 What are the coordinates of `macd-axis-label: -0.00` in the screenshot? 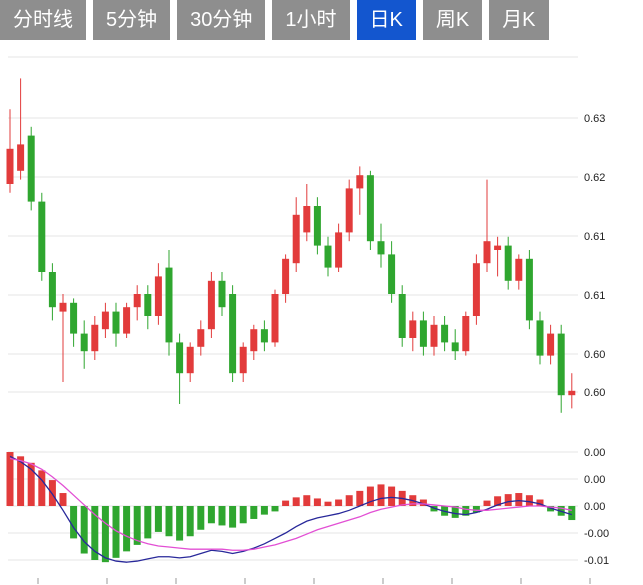 It's located at (596, 534).